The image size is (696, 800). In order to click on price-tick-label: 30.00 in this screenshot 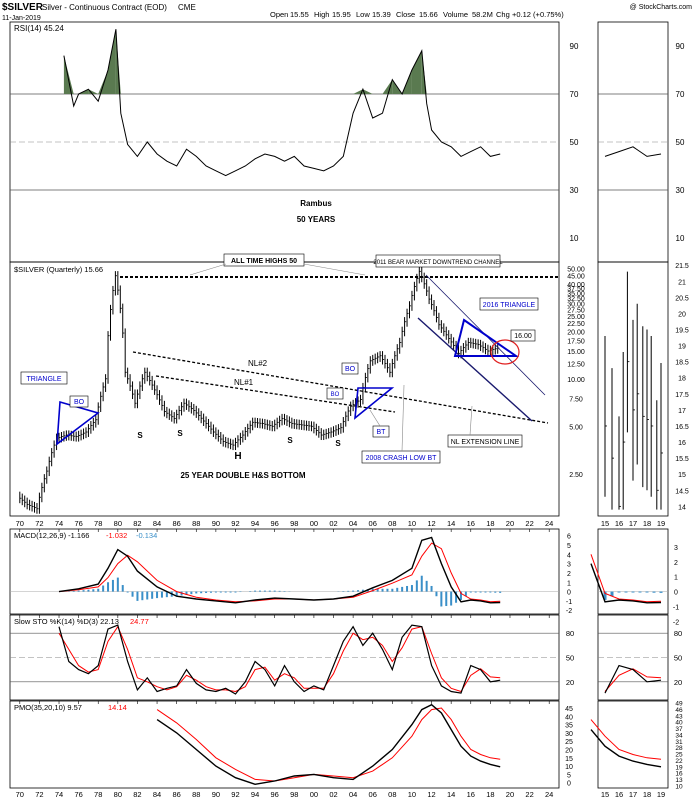, I will do `click(576, 305)`.